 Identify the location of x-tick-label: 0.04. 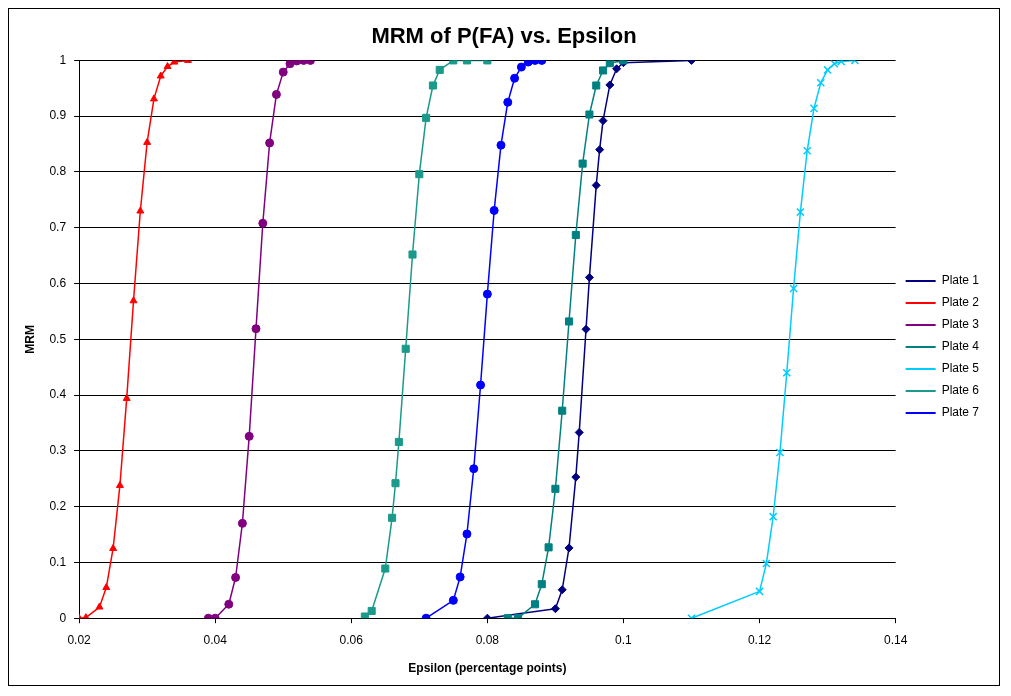
(215, 639).